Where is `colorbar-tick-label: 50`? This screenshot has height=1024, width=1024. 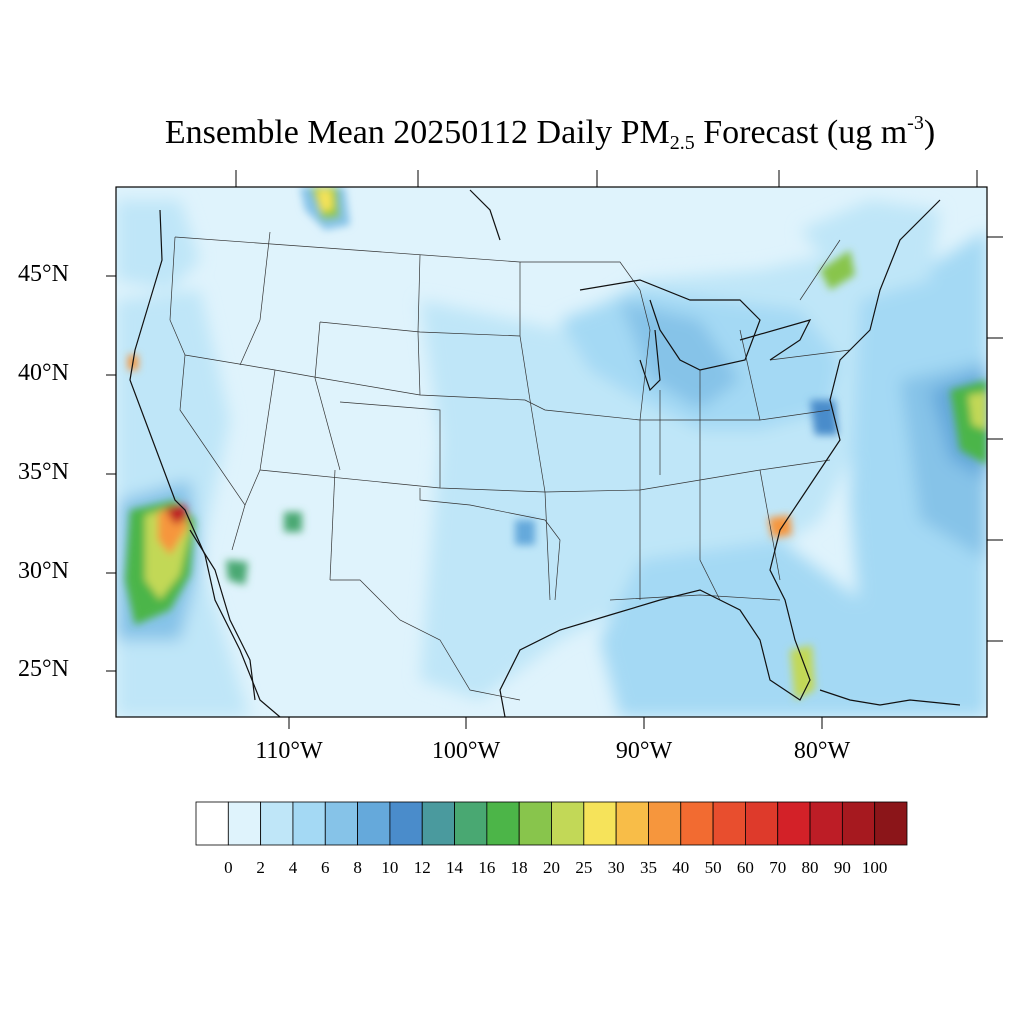
colorbar-tick-label: 50 is located at coordinates (713, 867).